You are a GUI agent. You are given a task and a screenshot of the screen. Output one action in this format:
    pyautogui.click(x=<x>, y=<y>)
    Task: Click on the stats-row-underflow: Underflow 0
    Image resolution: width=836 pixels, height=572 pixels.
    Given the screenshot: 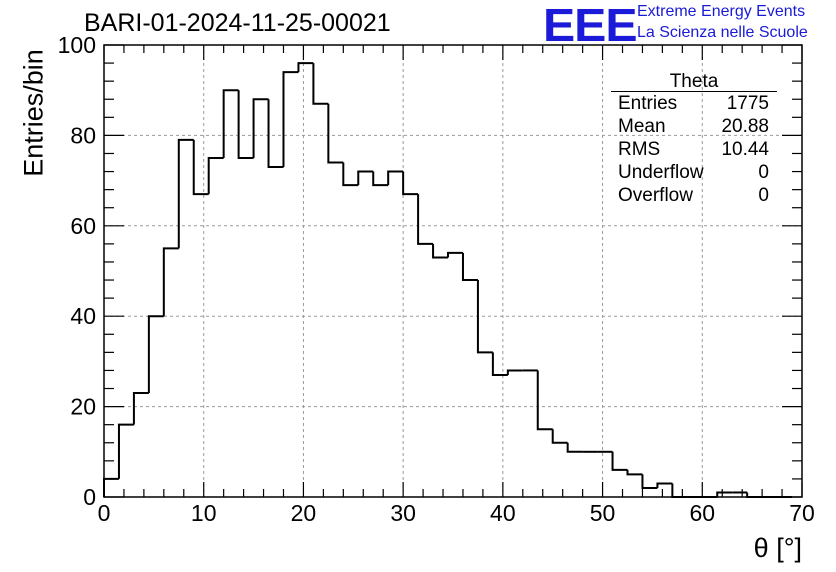 What is the action you would take?
    pyautogui.click(x=694, y=172)
    